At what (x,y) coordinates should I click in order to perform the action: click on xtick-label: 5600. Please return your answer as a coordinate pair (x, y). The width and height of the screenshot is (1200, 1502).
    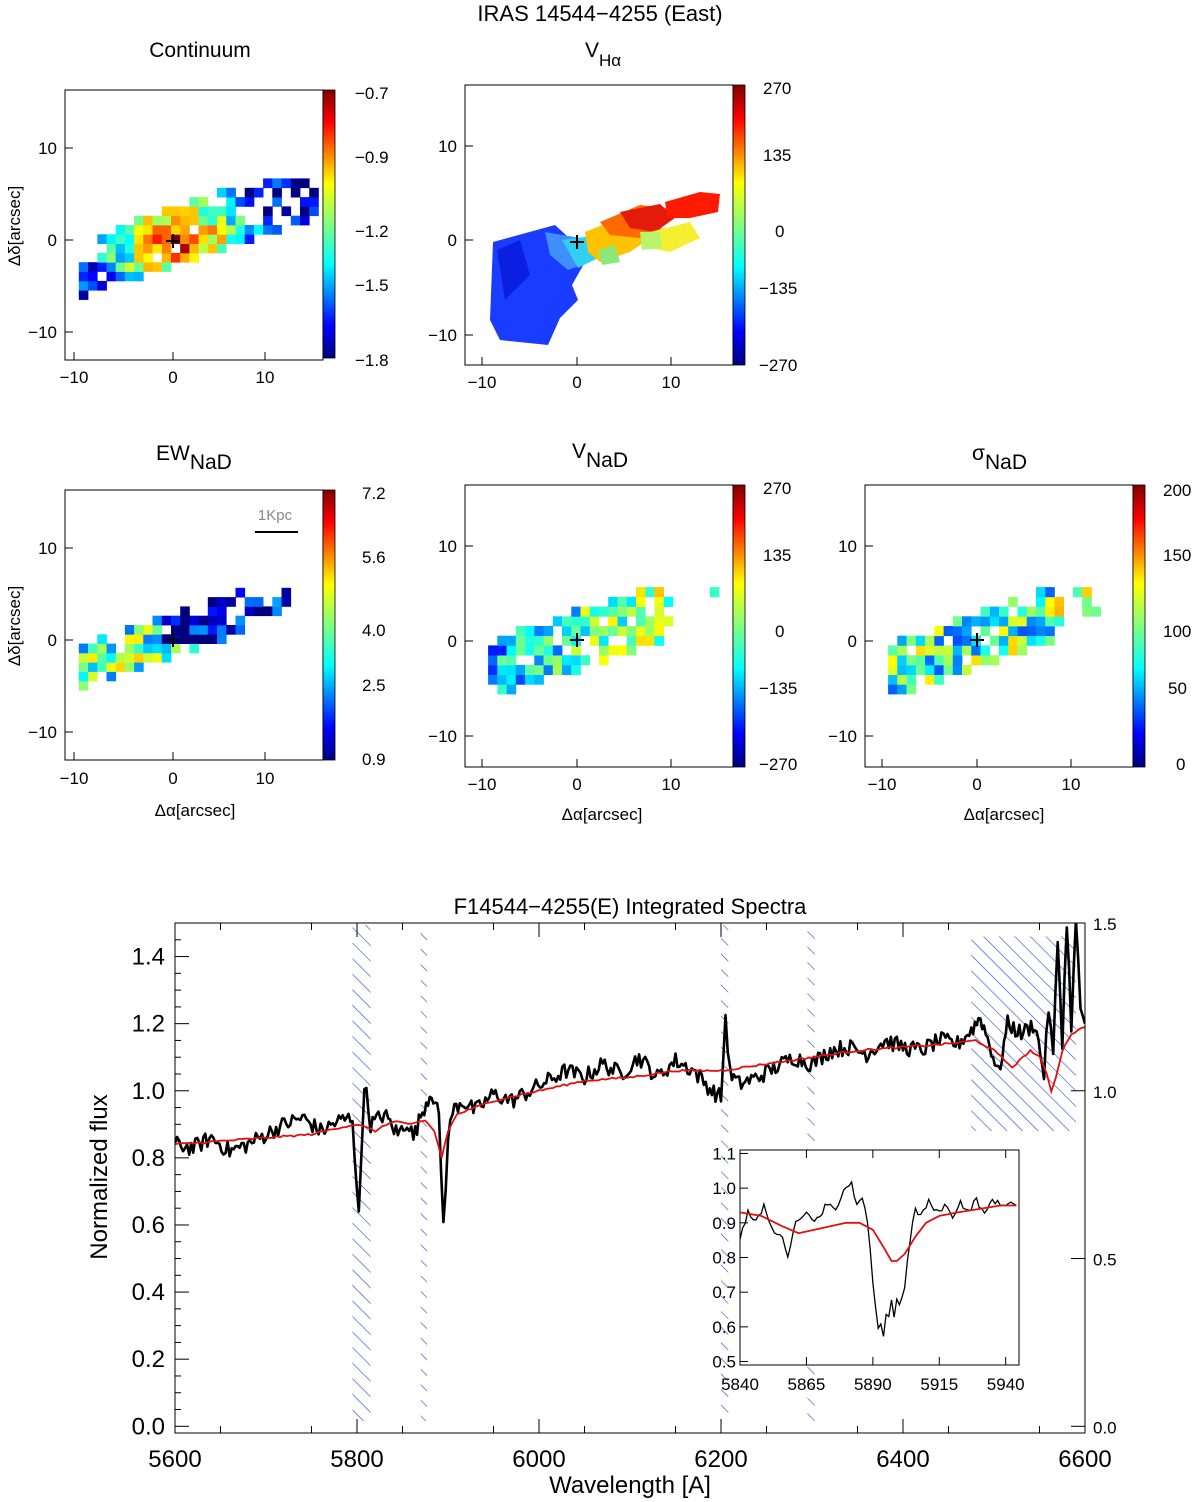
    Looking at the image, I should click on (174, 1459).